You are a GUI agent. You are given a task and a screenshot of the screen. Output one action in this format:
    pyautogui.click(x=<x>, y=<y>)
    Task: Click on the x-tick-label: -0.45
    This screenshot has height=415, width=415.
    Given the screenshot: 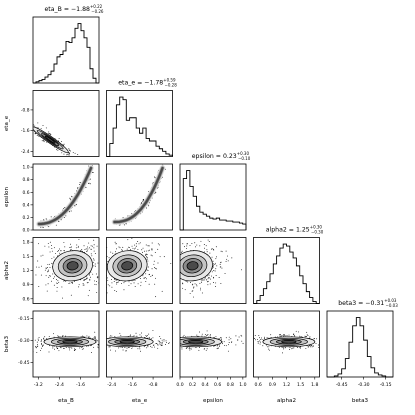 What is the action you would take?
    pyautogui.click(x=342, y=385)
    